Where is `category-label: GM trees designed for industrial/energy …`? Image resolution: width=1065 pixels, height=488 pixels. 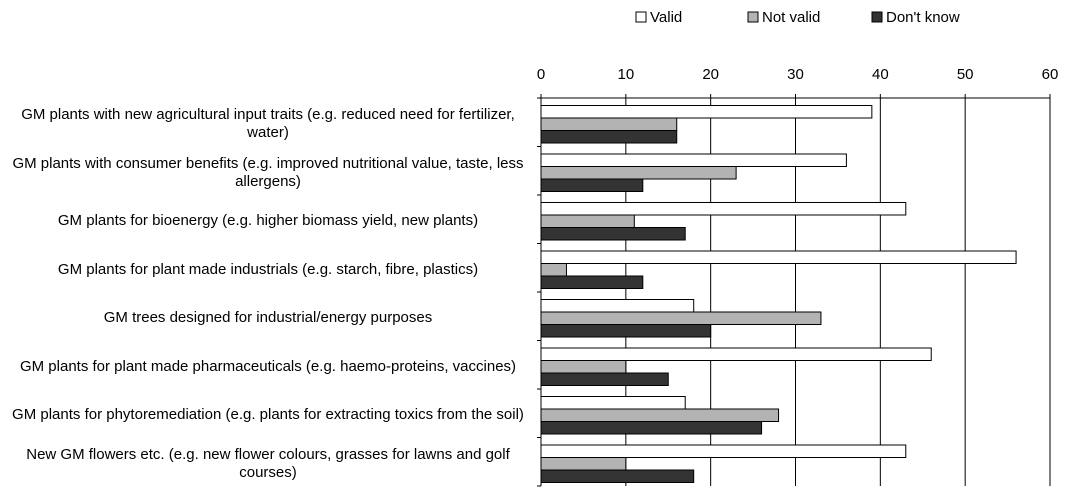 category-label: GM trees designed for industrial/energy … is located at coordinates (268, 318).